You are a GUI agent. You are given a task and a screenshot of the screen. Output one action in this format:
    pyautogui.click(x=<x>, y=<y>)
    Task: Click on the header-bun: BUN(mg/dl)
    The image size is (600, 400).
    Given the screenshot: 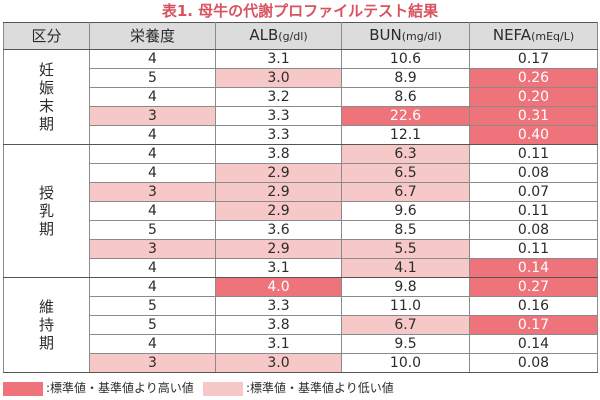 What is the action you would take?
    pyautogui.click(x=405, y=36)
    